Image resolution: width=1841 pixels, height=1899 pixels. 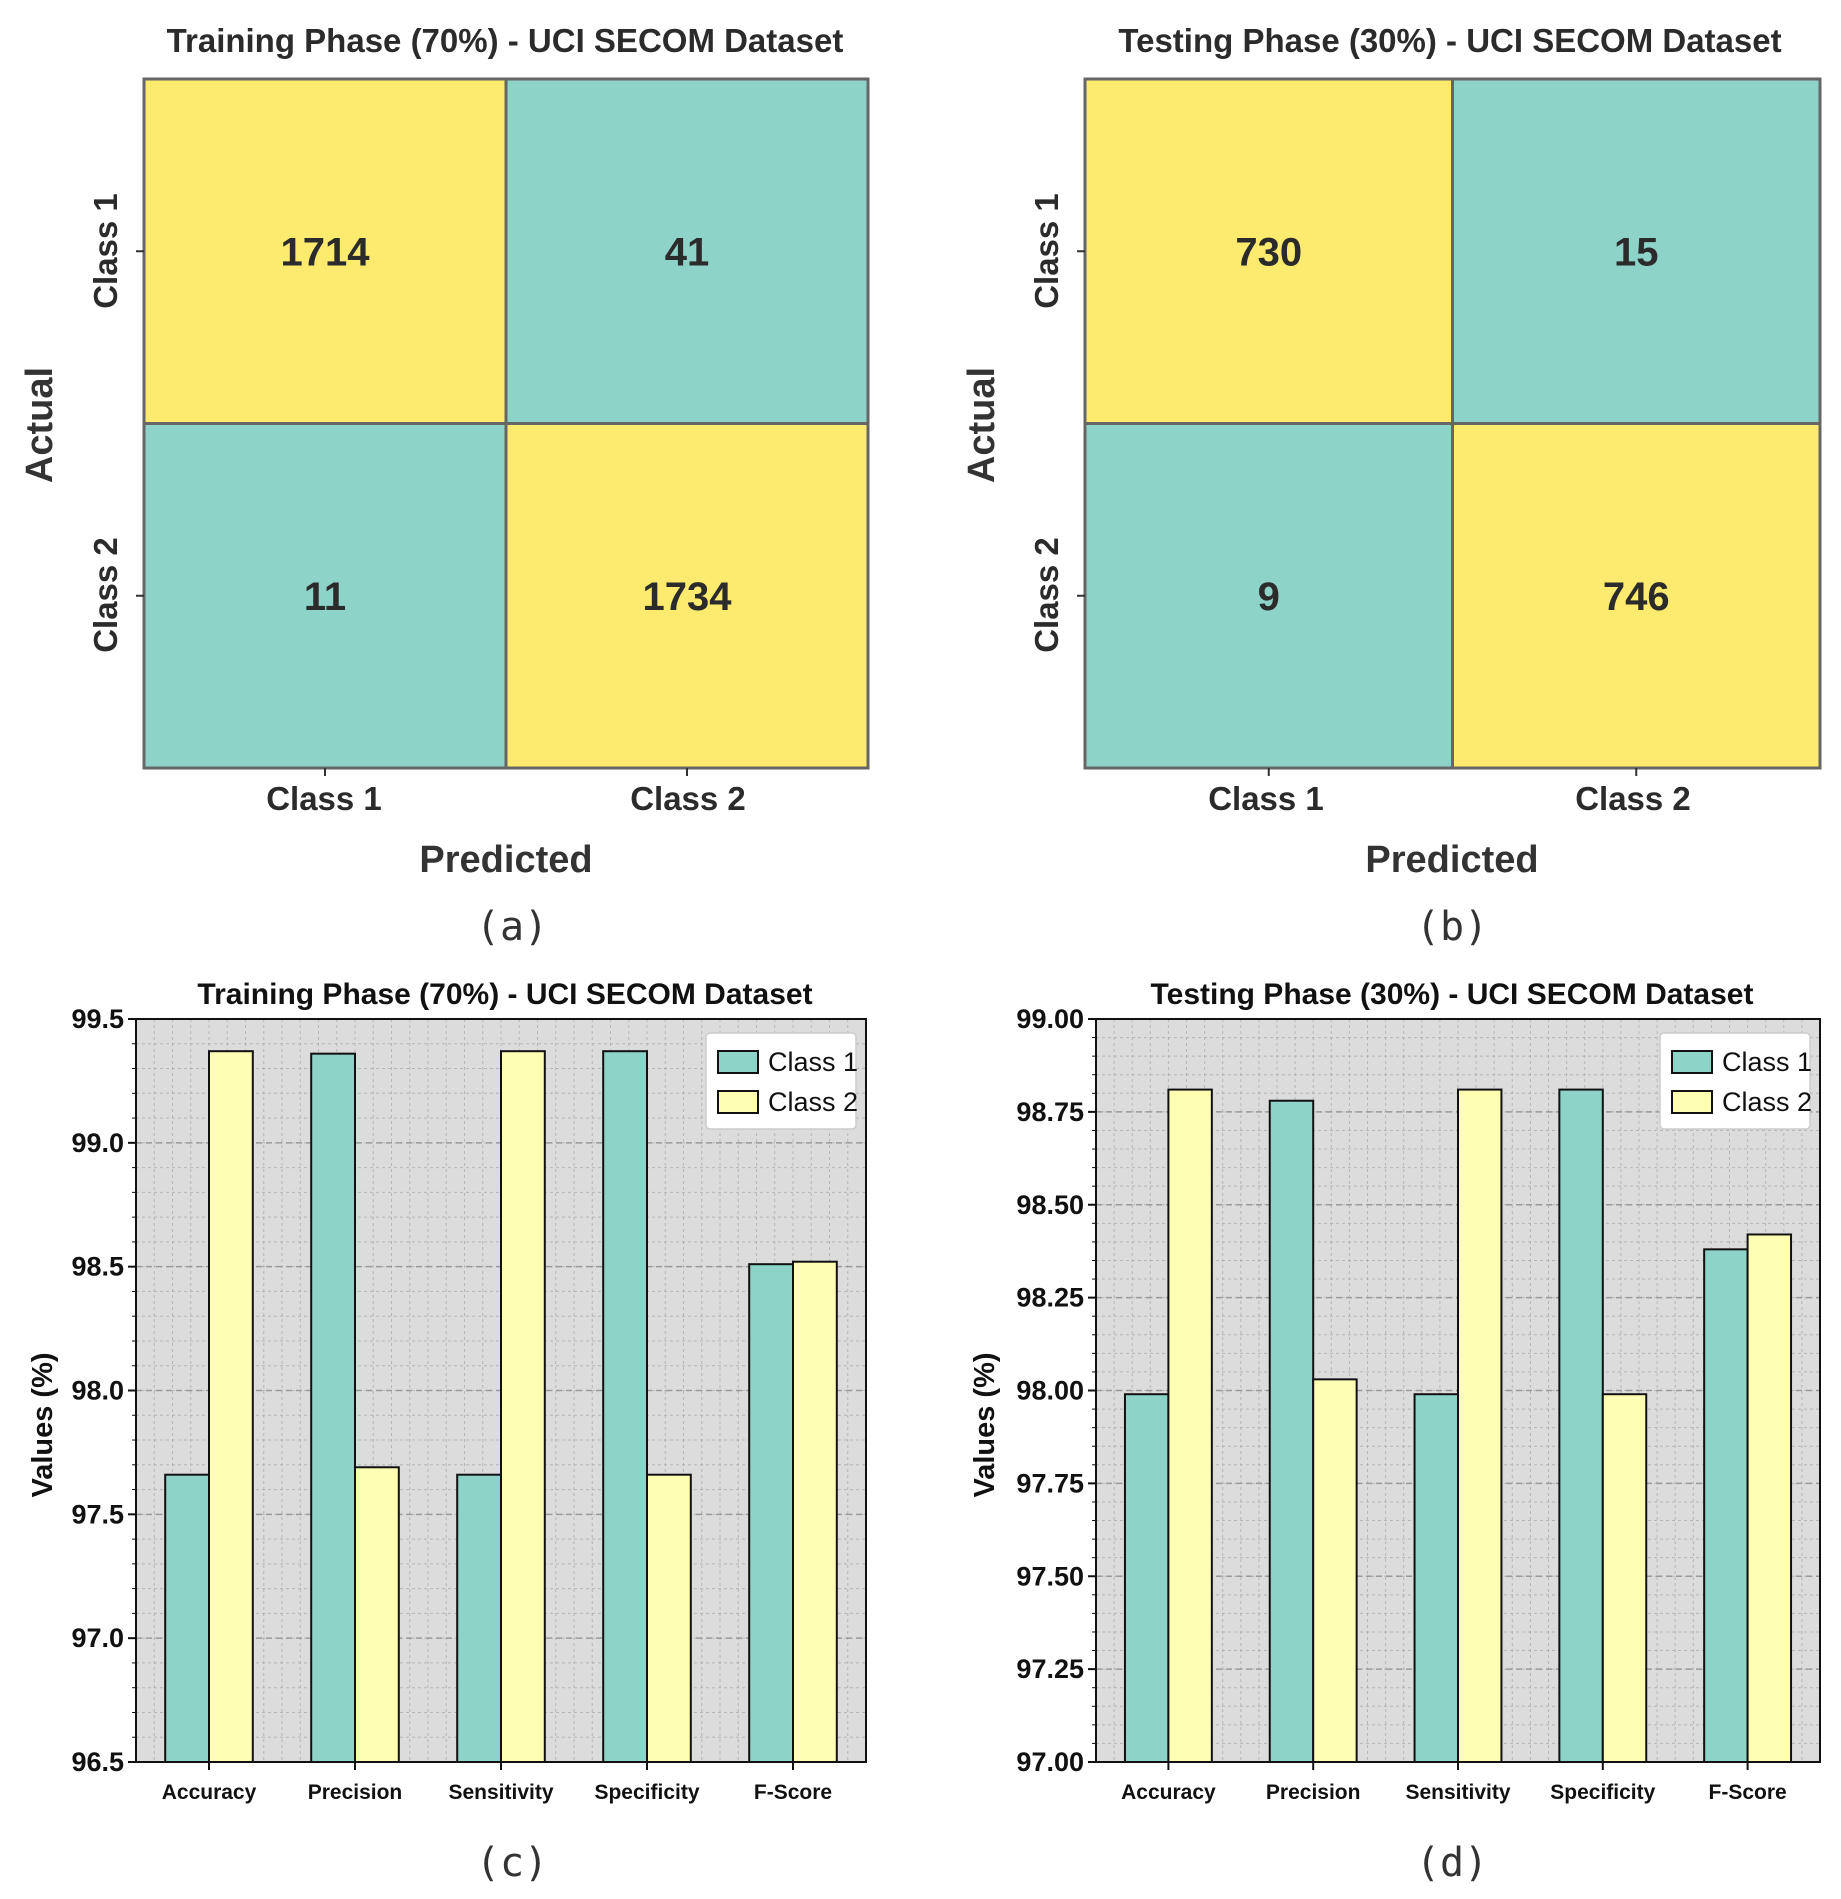 I want to click on cell-value: 11, so click(x=325, y=597).